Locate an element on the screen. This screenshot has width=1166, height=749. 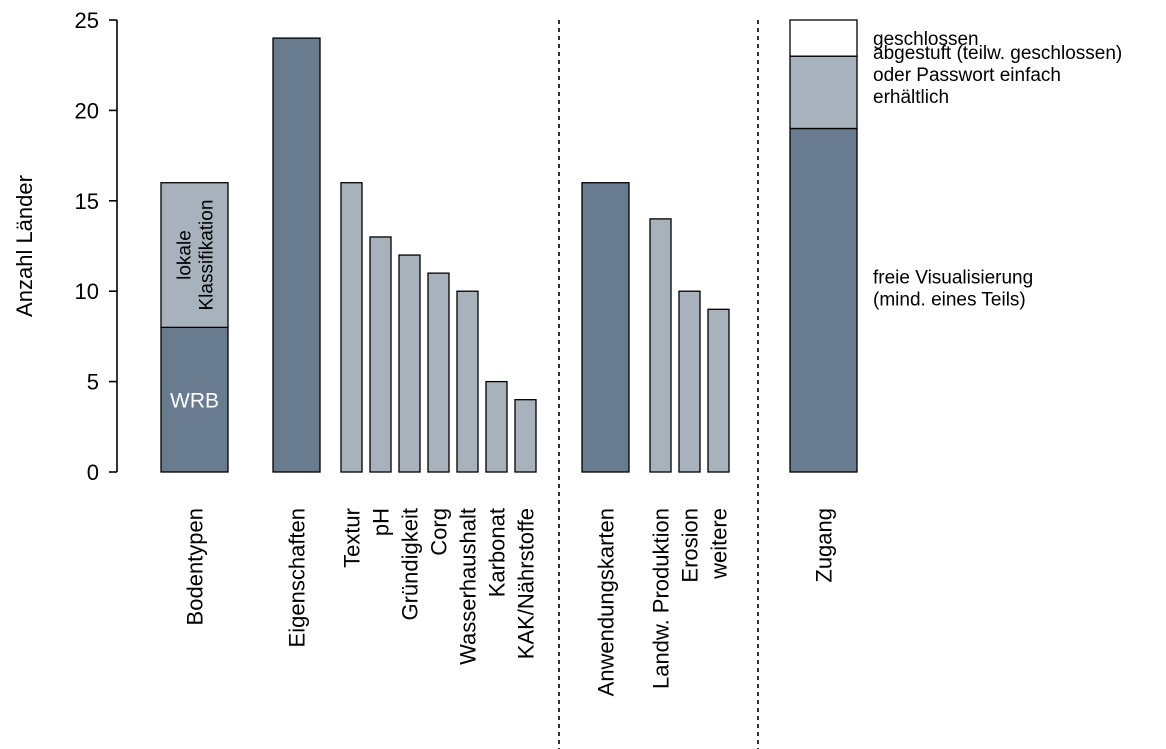
x-category-label: Erosion is located at coordinates (690, 545).